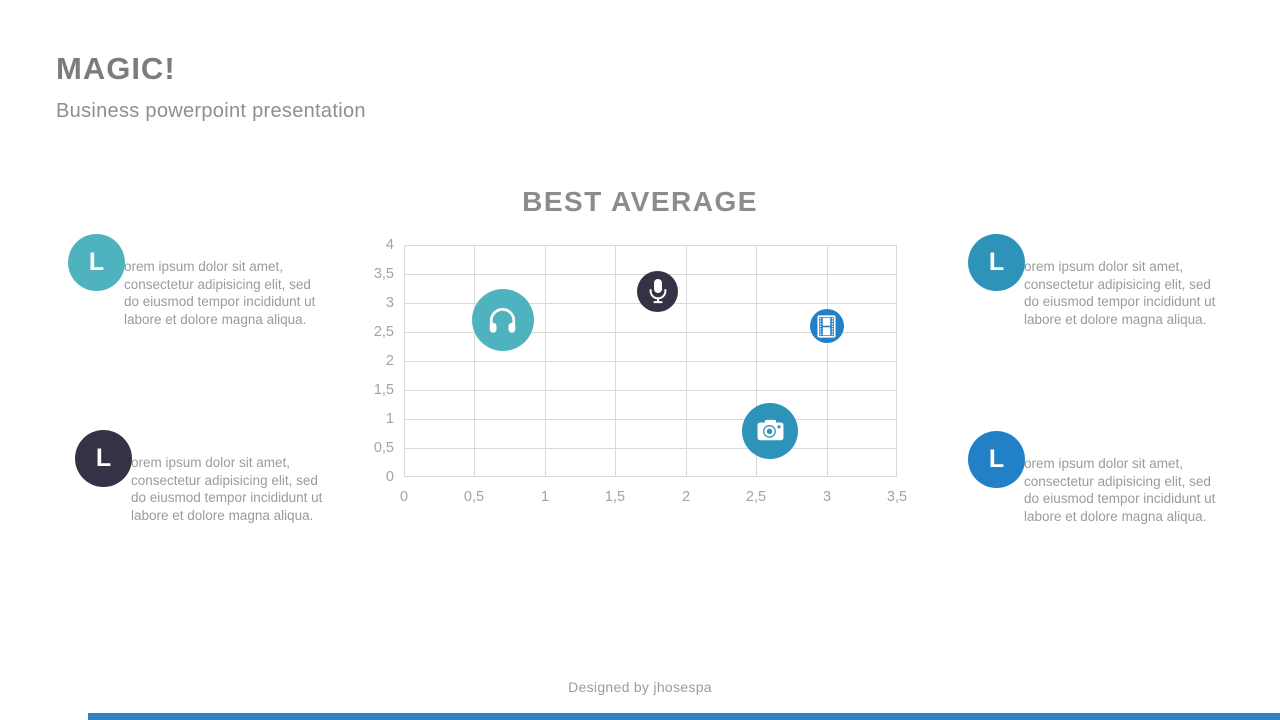  I want to click on x-tick-label: 3, so click(827, 497).